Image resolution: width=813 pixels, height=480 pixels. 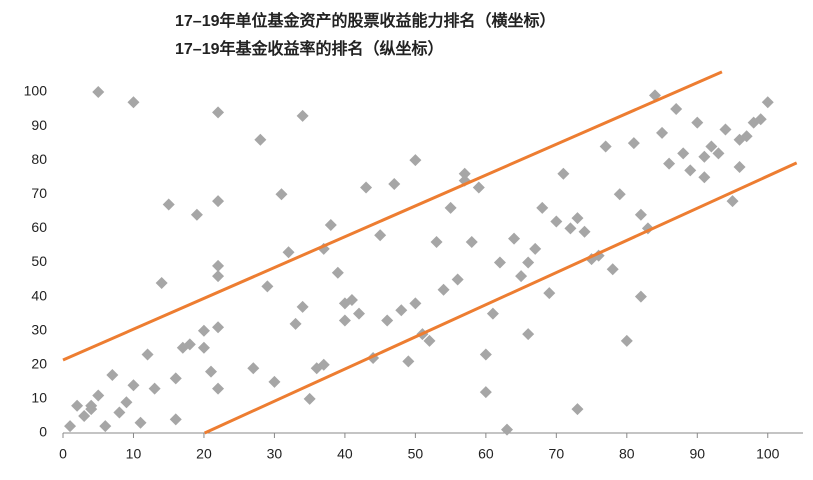 What do you see at coordinates (36, 91) in the screenshot?
I see `y-tick-label: 100` at bounding box center [36, 91].